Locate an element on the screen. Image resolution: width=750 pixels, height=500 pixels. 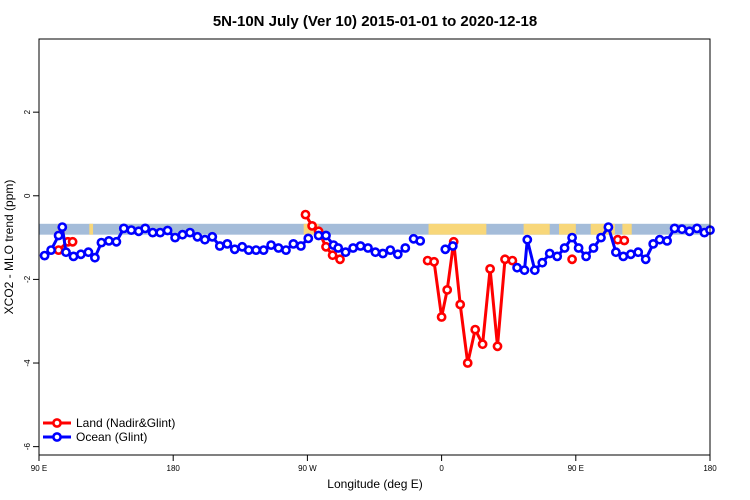
y-tick-label: -4 is located at coordinates (27, 363).